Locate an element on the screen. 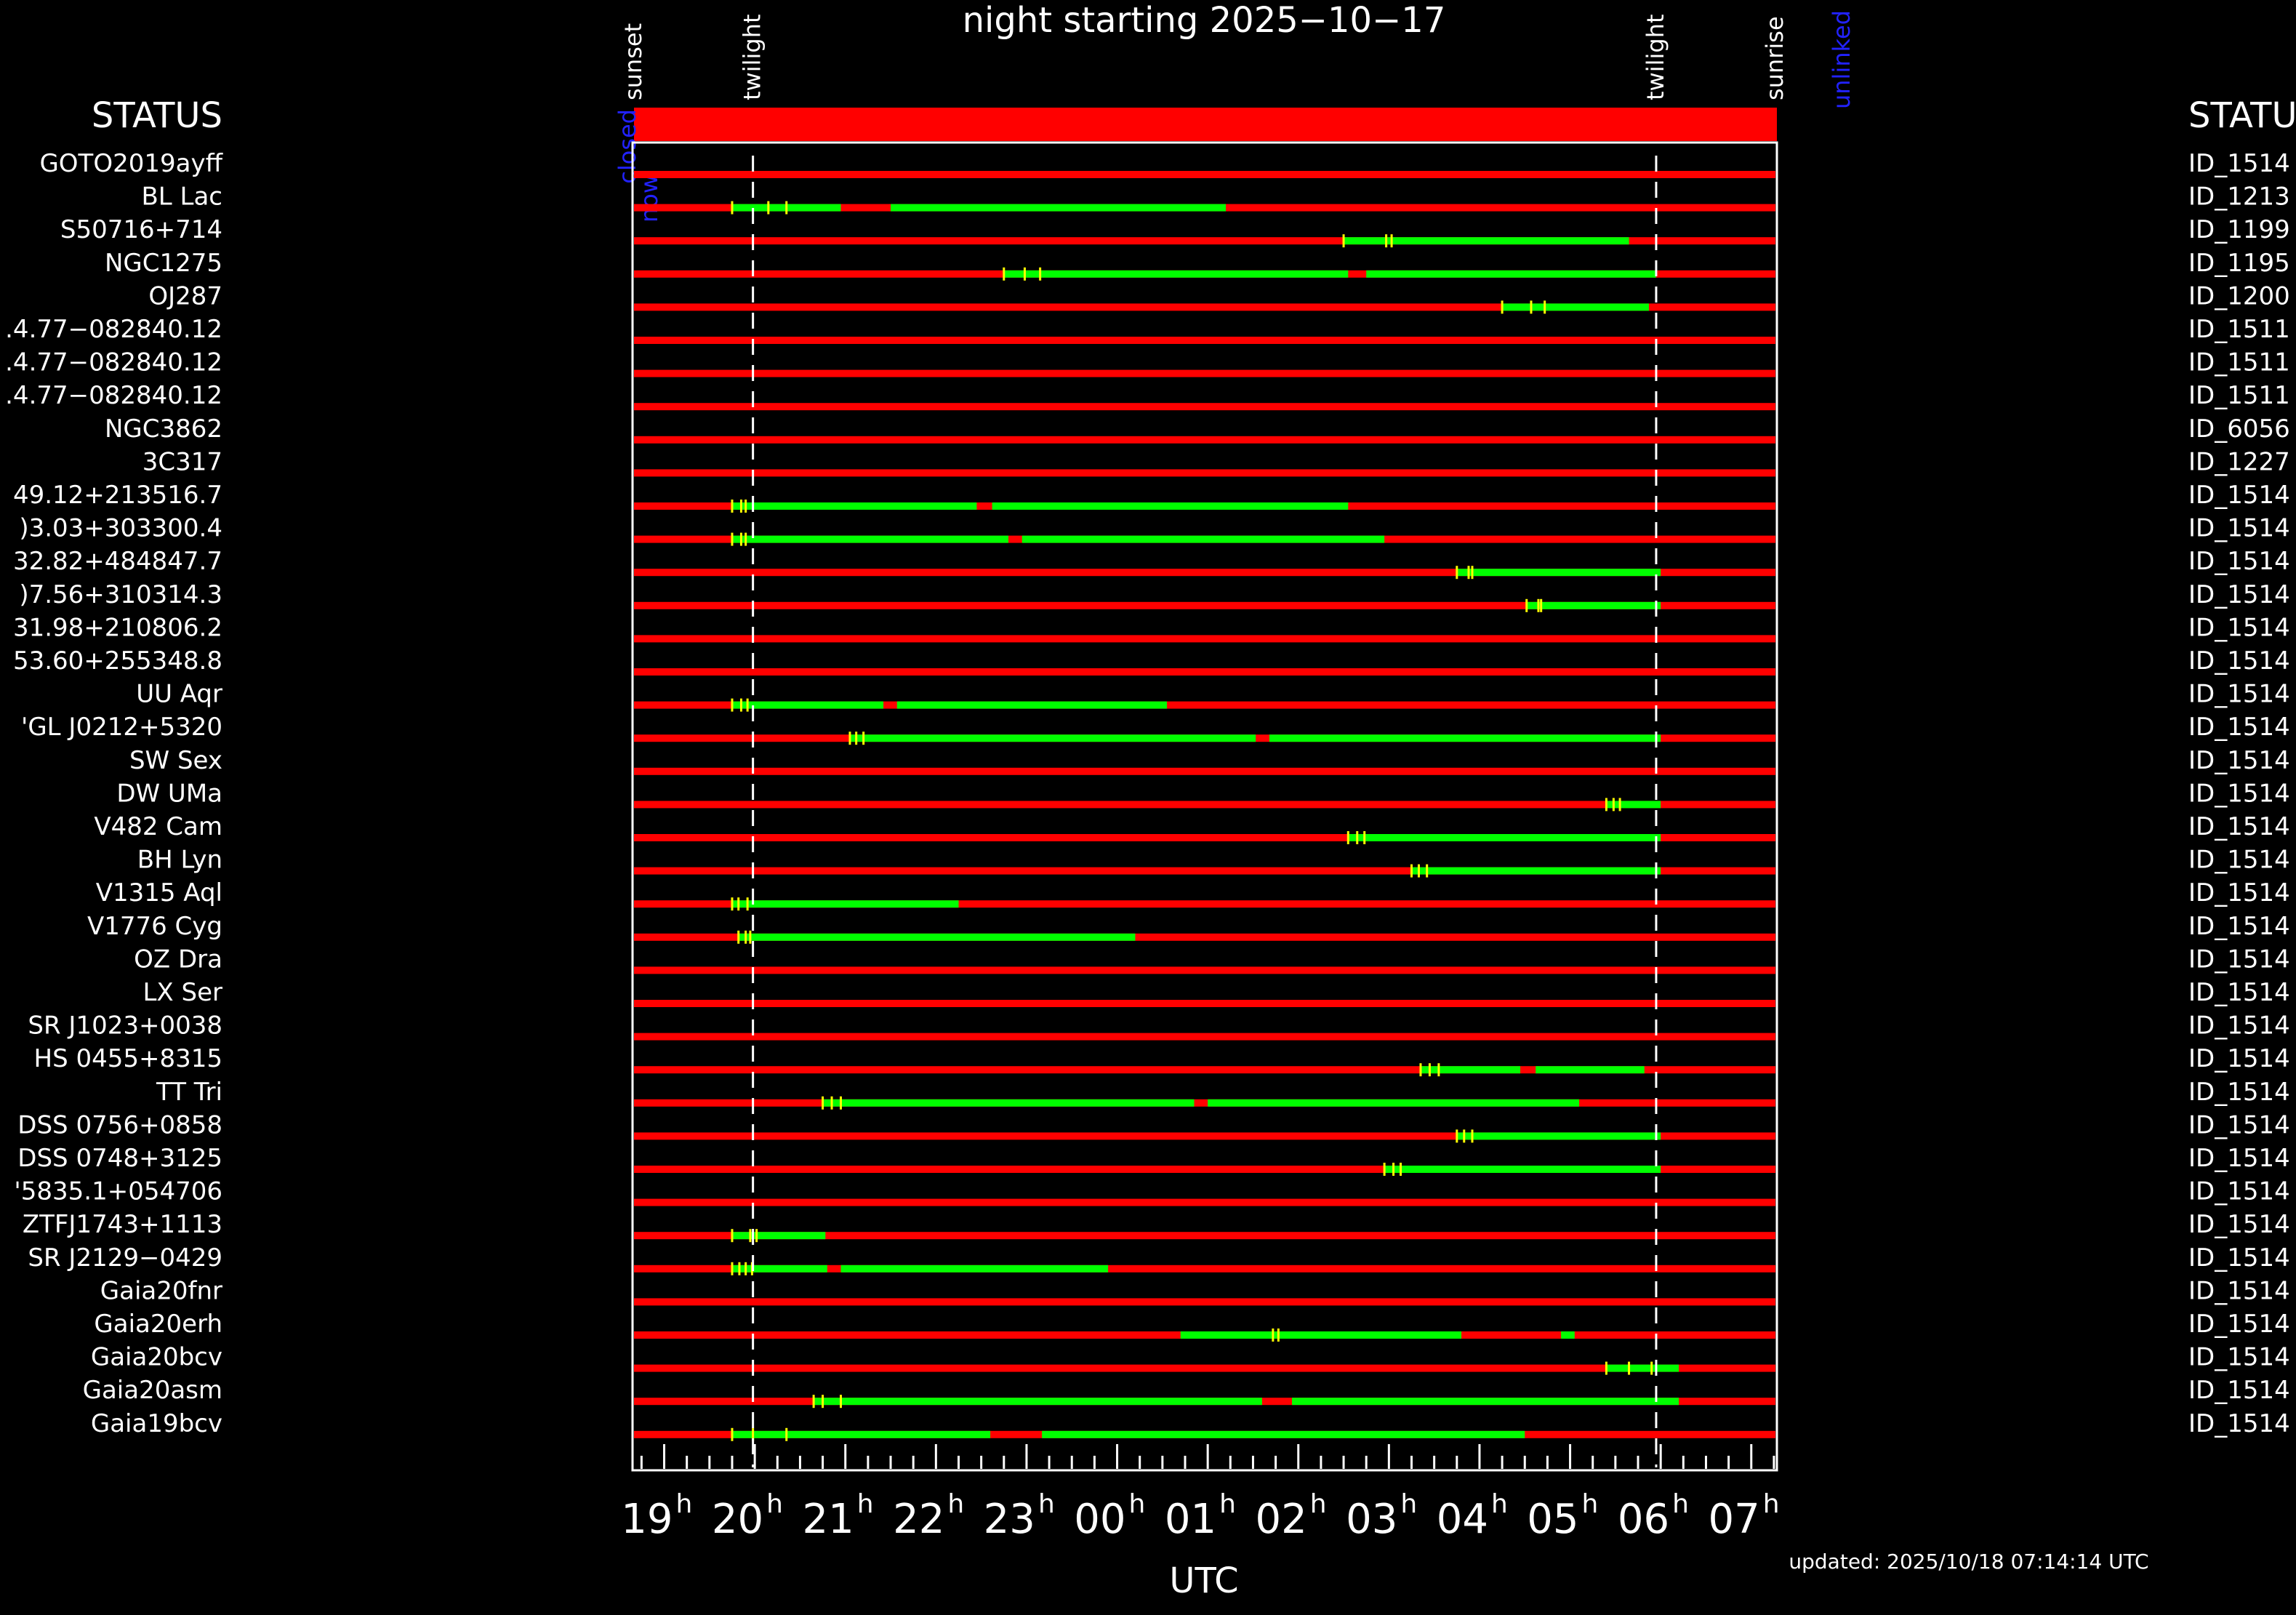 Image resolution: width=2296 pixels, height=1615 pixels. target-id: ID_1213 is located at coordinates (2239, 197).